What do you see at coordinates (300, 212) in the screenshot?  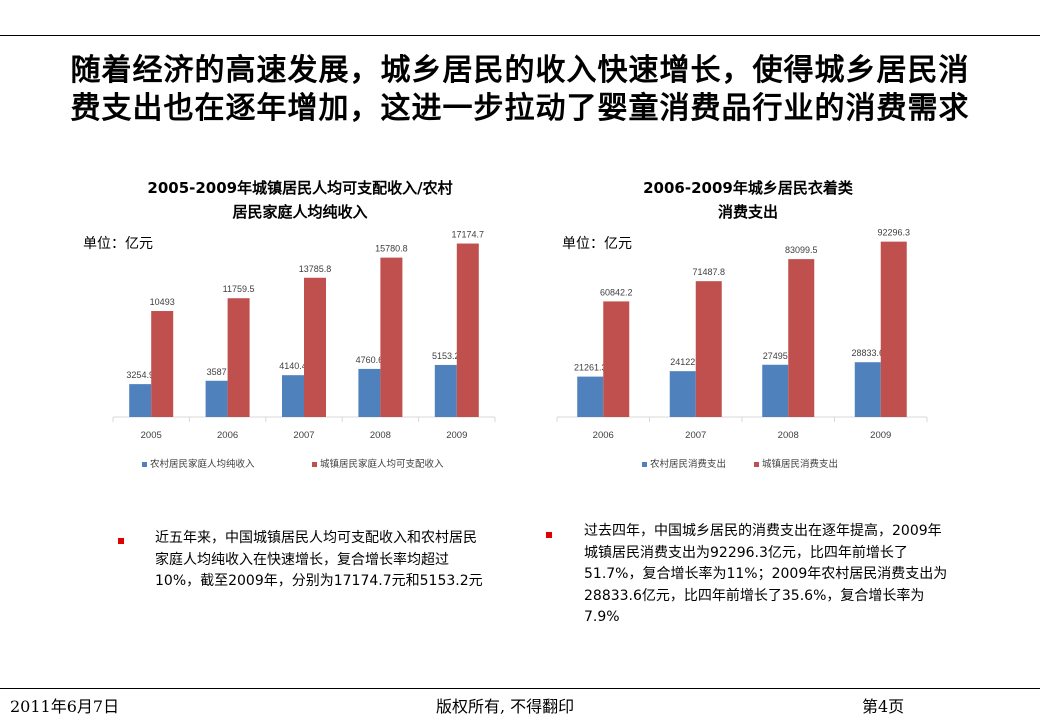 I see `chart1-title-line-2: 居民家庭人均纯收入` at bounding box center [300, 212].